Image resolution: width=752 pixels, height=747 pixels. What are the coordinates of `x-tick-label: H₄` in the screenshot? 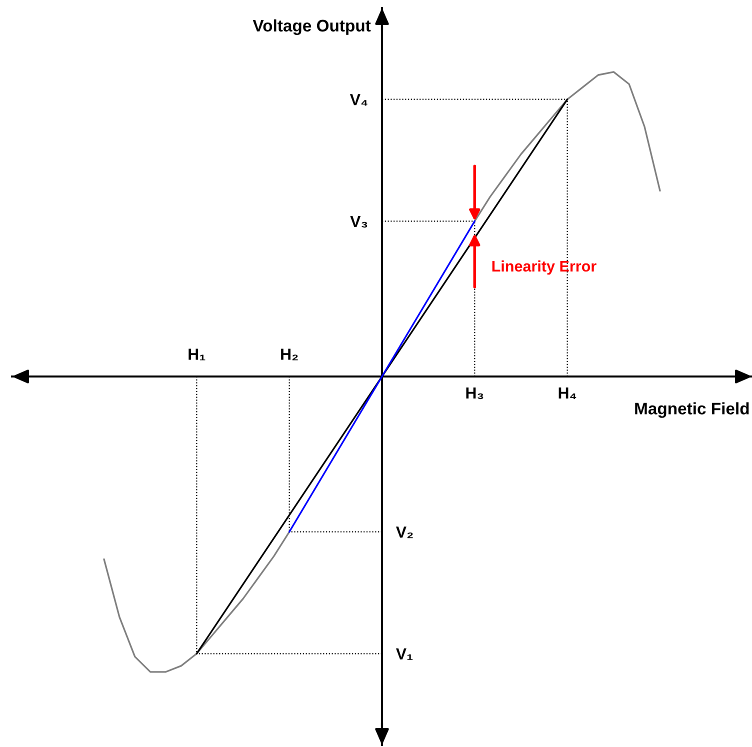 It's located at (567, 393).